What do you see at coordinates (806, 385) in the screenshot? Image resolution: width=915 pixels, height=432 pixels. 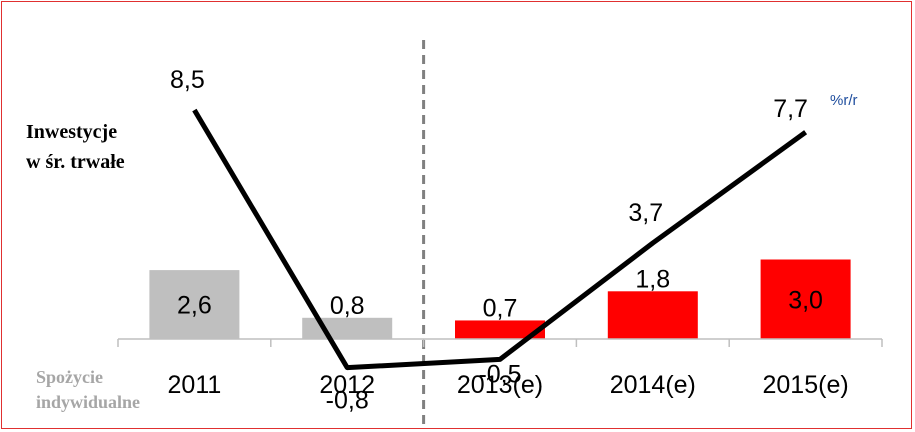 I see `category-label: 2015(e)` at bounding box center [806, 385].